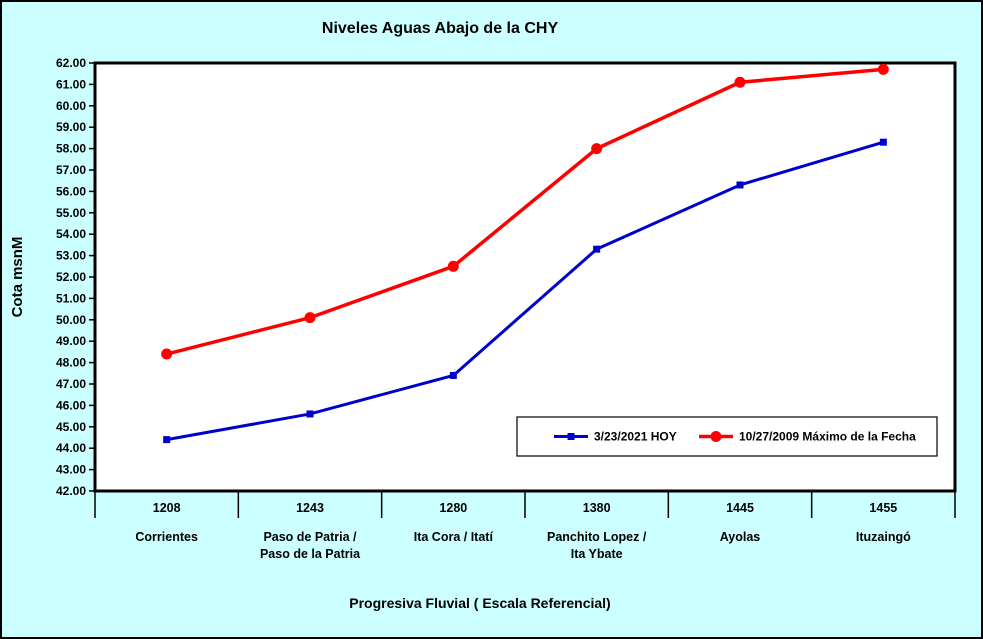 Image resolution: width=983 pixels, height=639 pixels. I want to click on y-tick-label: 46.00, so click(71, 405).